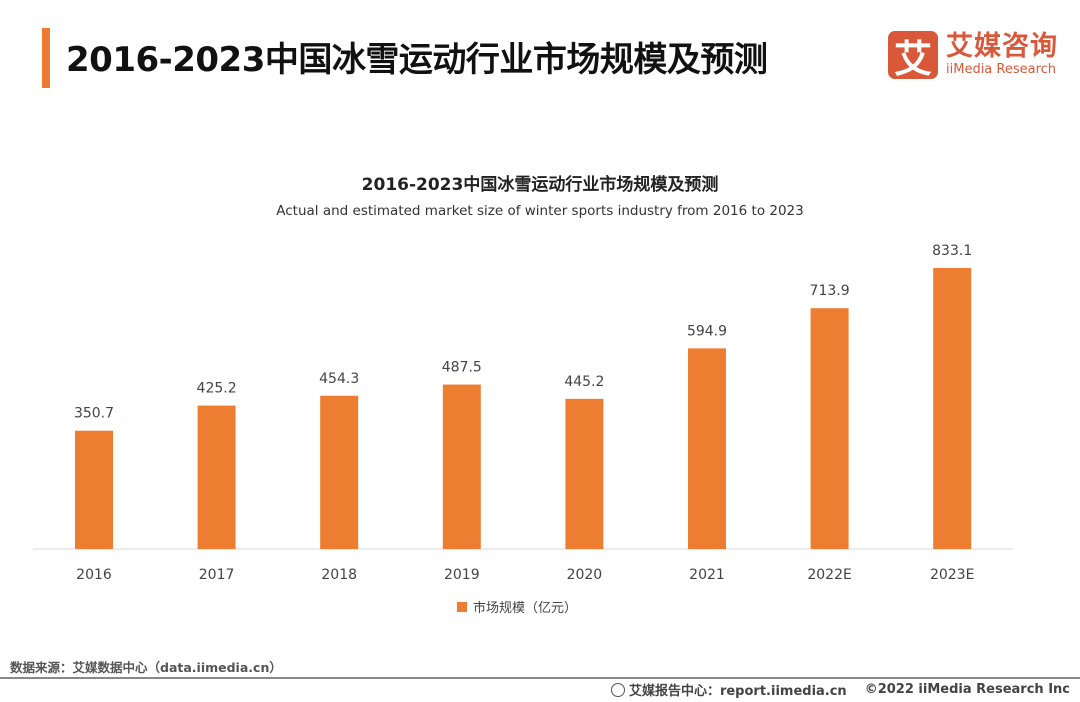  What do you see at coordinates (584, 382) in the screenshot?
I see `data-label-2020: 445.2` at bounding box center [584, 382].